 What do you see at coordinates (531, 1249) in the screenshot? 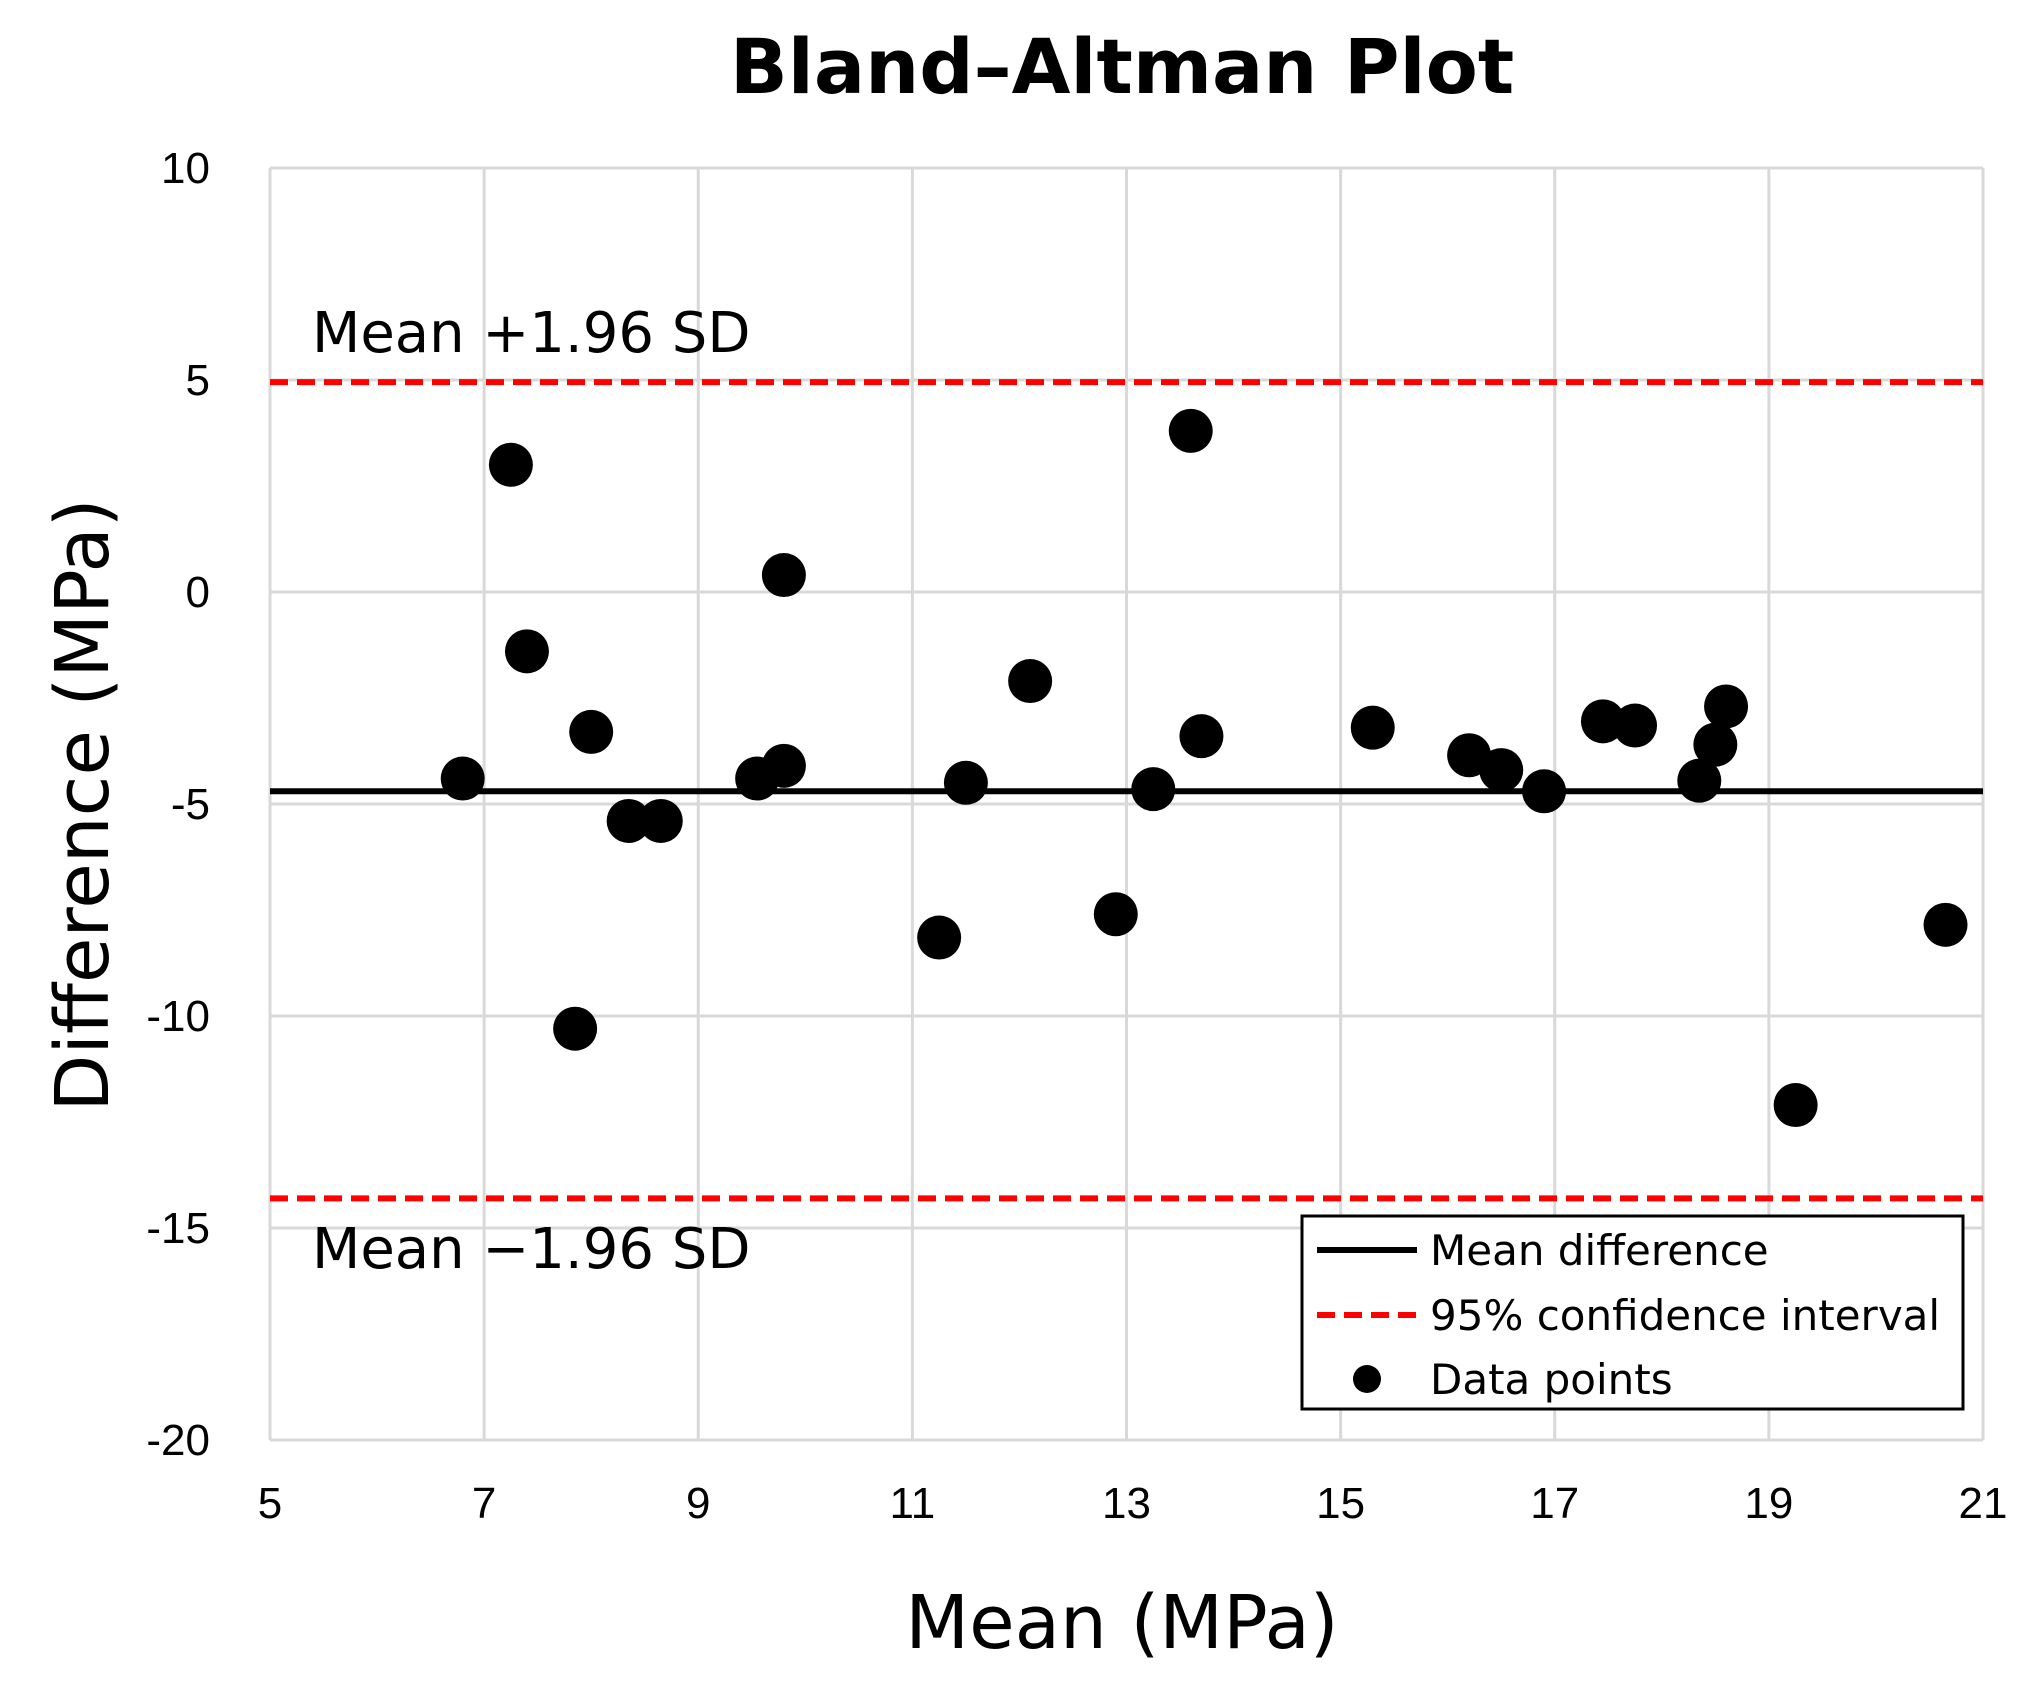
I see `lower-limit-label: Mean −1.96 SD` at bounding box center [531, 1249].